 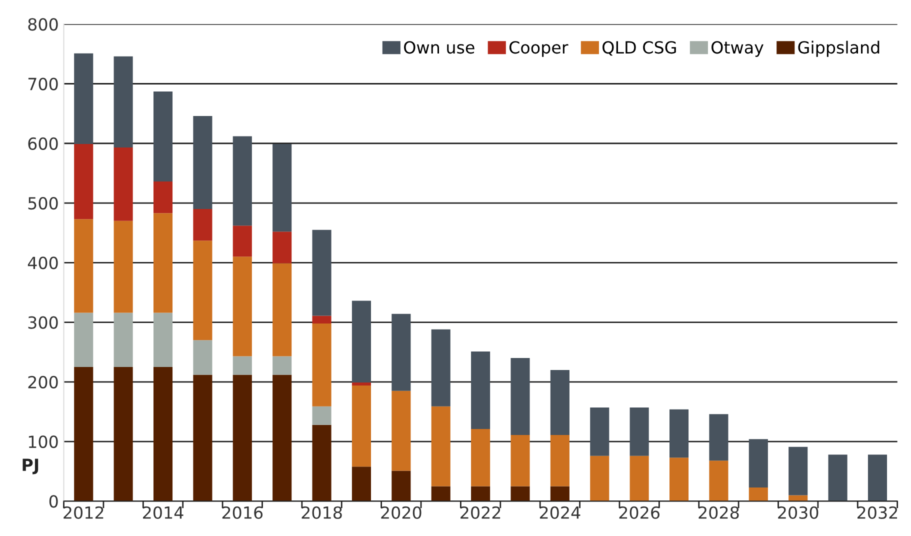 I want to click on y-tick-label: 300, so click(x=43, y=322).